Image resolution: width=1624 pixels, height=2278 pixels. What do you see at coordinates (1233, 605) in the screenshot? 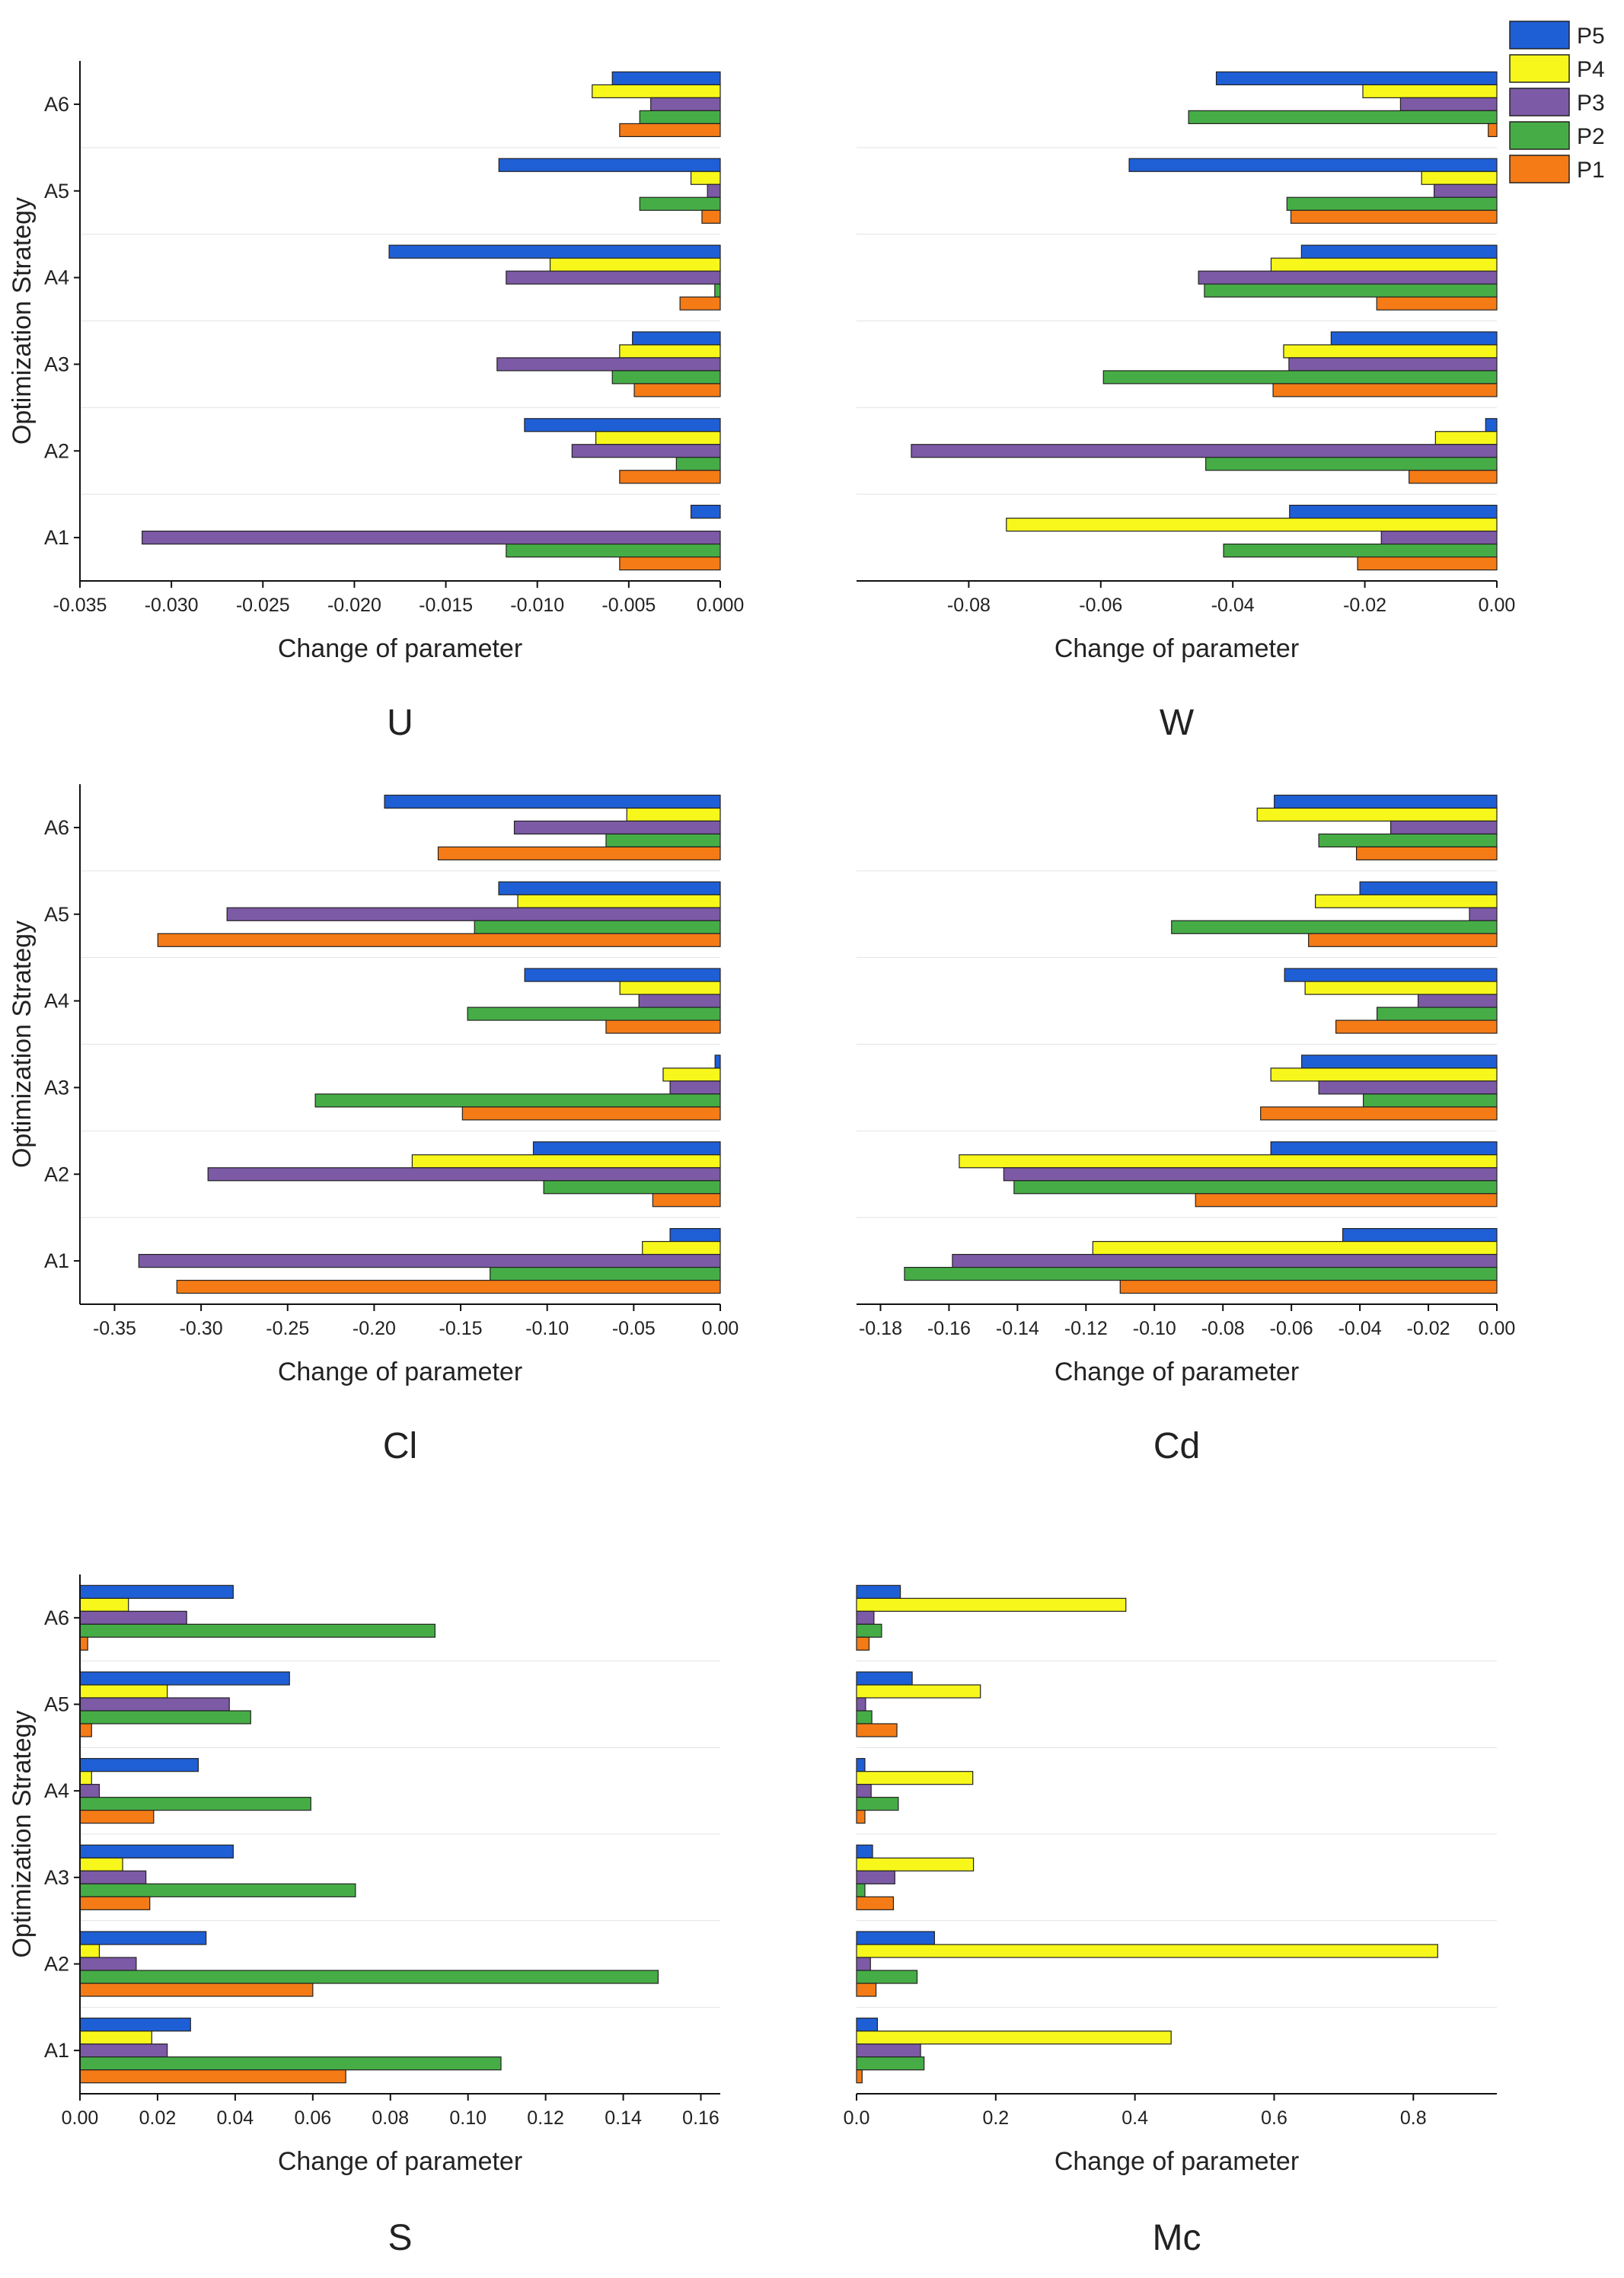
I see `x-tick-label: -0.04` at bounding box center [1233, 605].